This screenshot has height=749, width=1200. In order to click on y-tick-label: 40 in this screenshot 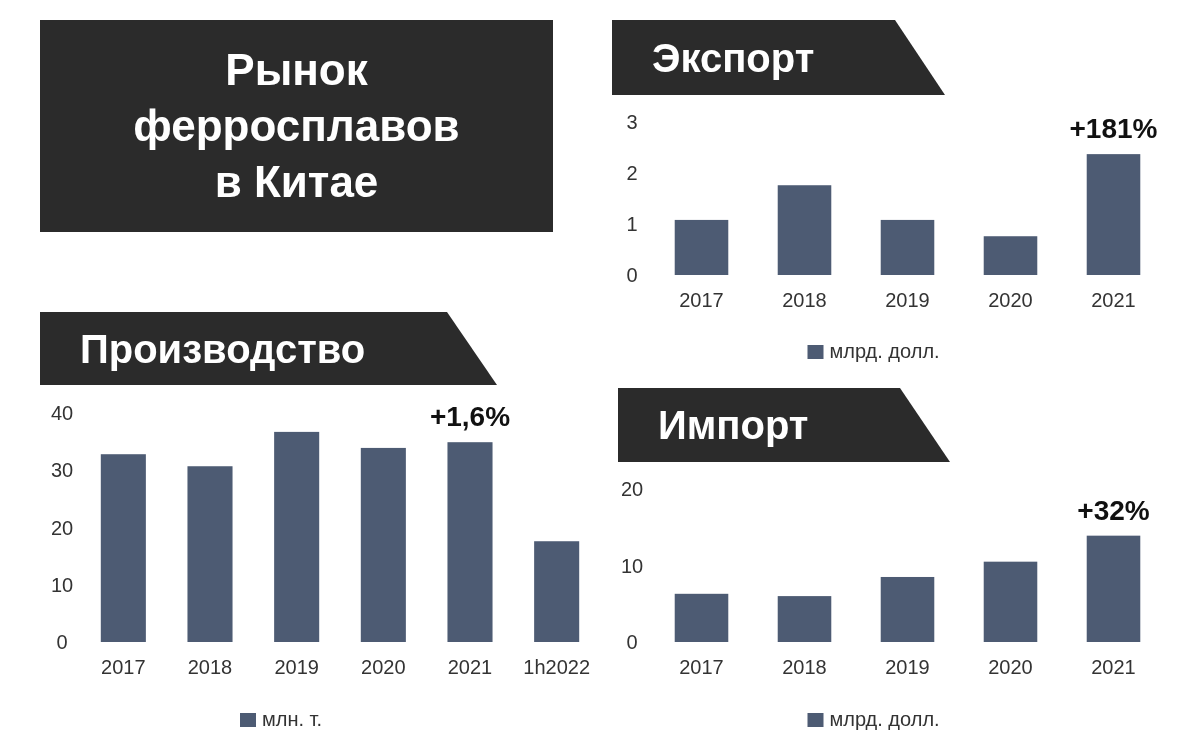, I will do `click(62, 413)`.